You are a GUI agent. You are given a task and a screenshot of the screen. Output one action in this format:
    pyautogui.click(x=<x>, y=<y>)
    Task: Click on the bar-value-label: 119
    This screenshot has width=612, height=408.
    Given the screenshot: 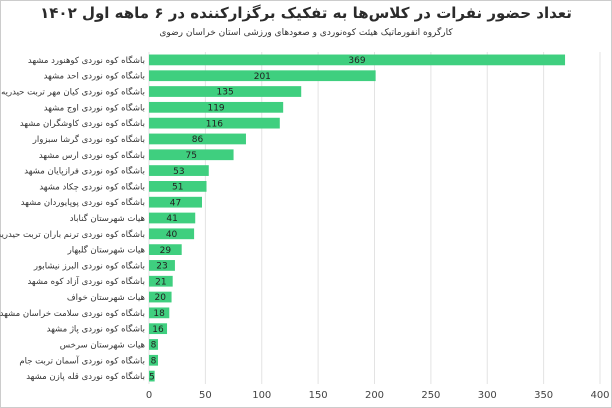 What is the action you would take?
    pyautogui.click(x=215, y=109)
    